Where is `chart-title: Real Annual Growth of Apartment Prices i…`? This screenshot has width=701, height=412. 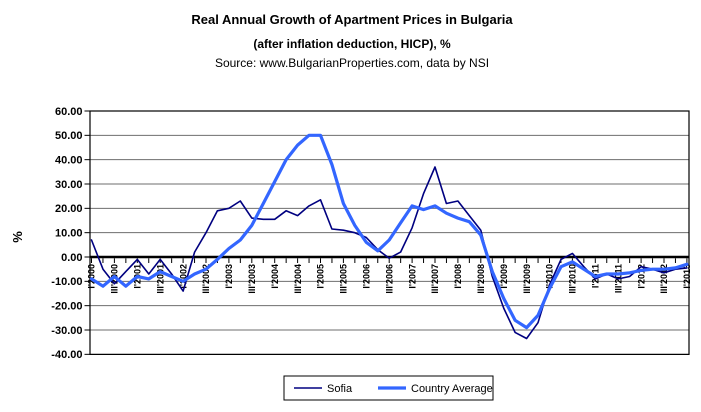 chart-title: Real Annual Growth of Apartment Prices i… is located at coordinates (352, 19).